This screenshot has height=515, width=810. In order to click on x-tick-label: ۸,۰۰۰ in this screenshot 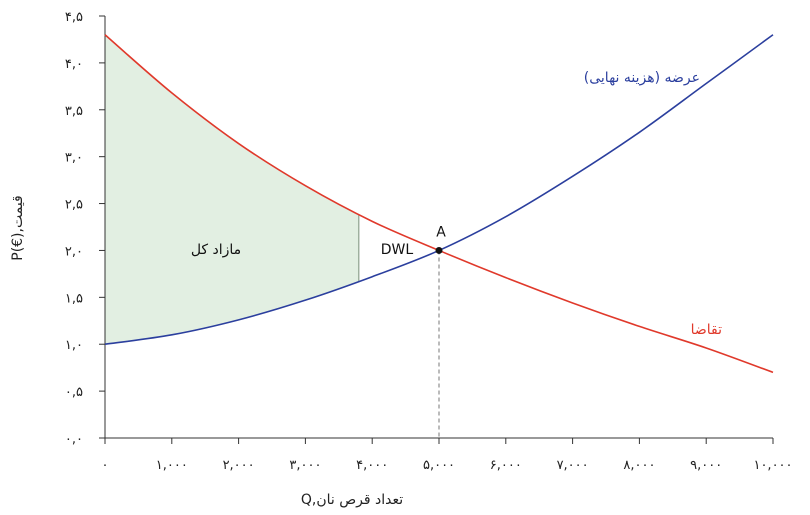, I will do `click(639, 465)`.